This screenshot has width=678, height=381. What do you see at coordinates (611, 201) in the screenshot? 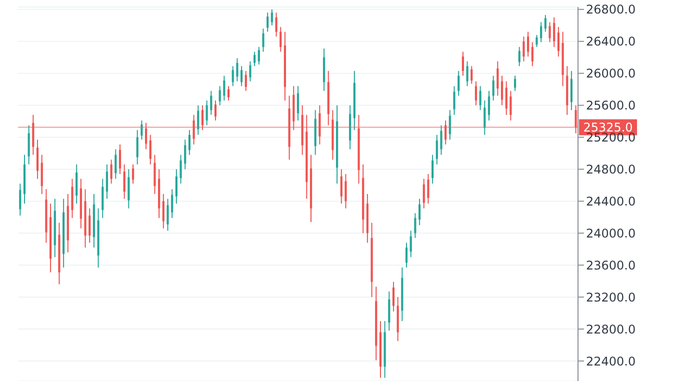
I see `y-tick-label: 24400.0` at bounding box center [611, 201].